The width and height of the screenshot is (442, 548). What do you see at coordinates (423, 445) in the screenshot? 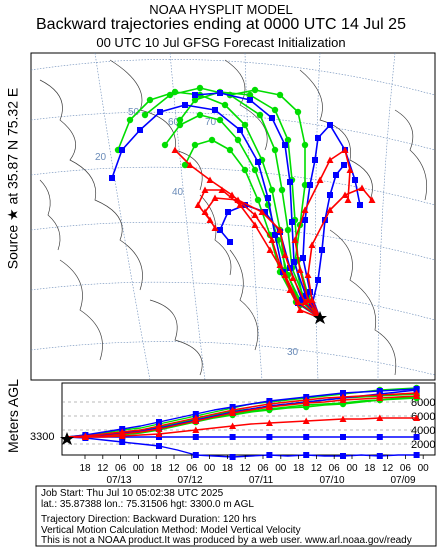
I see `height-tick: 2000` at bounding box center [423, 445].